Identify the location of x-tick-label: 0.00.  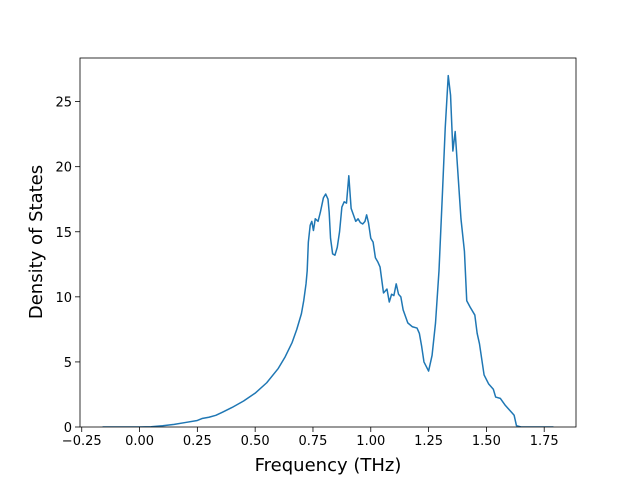
(139, 441).